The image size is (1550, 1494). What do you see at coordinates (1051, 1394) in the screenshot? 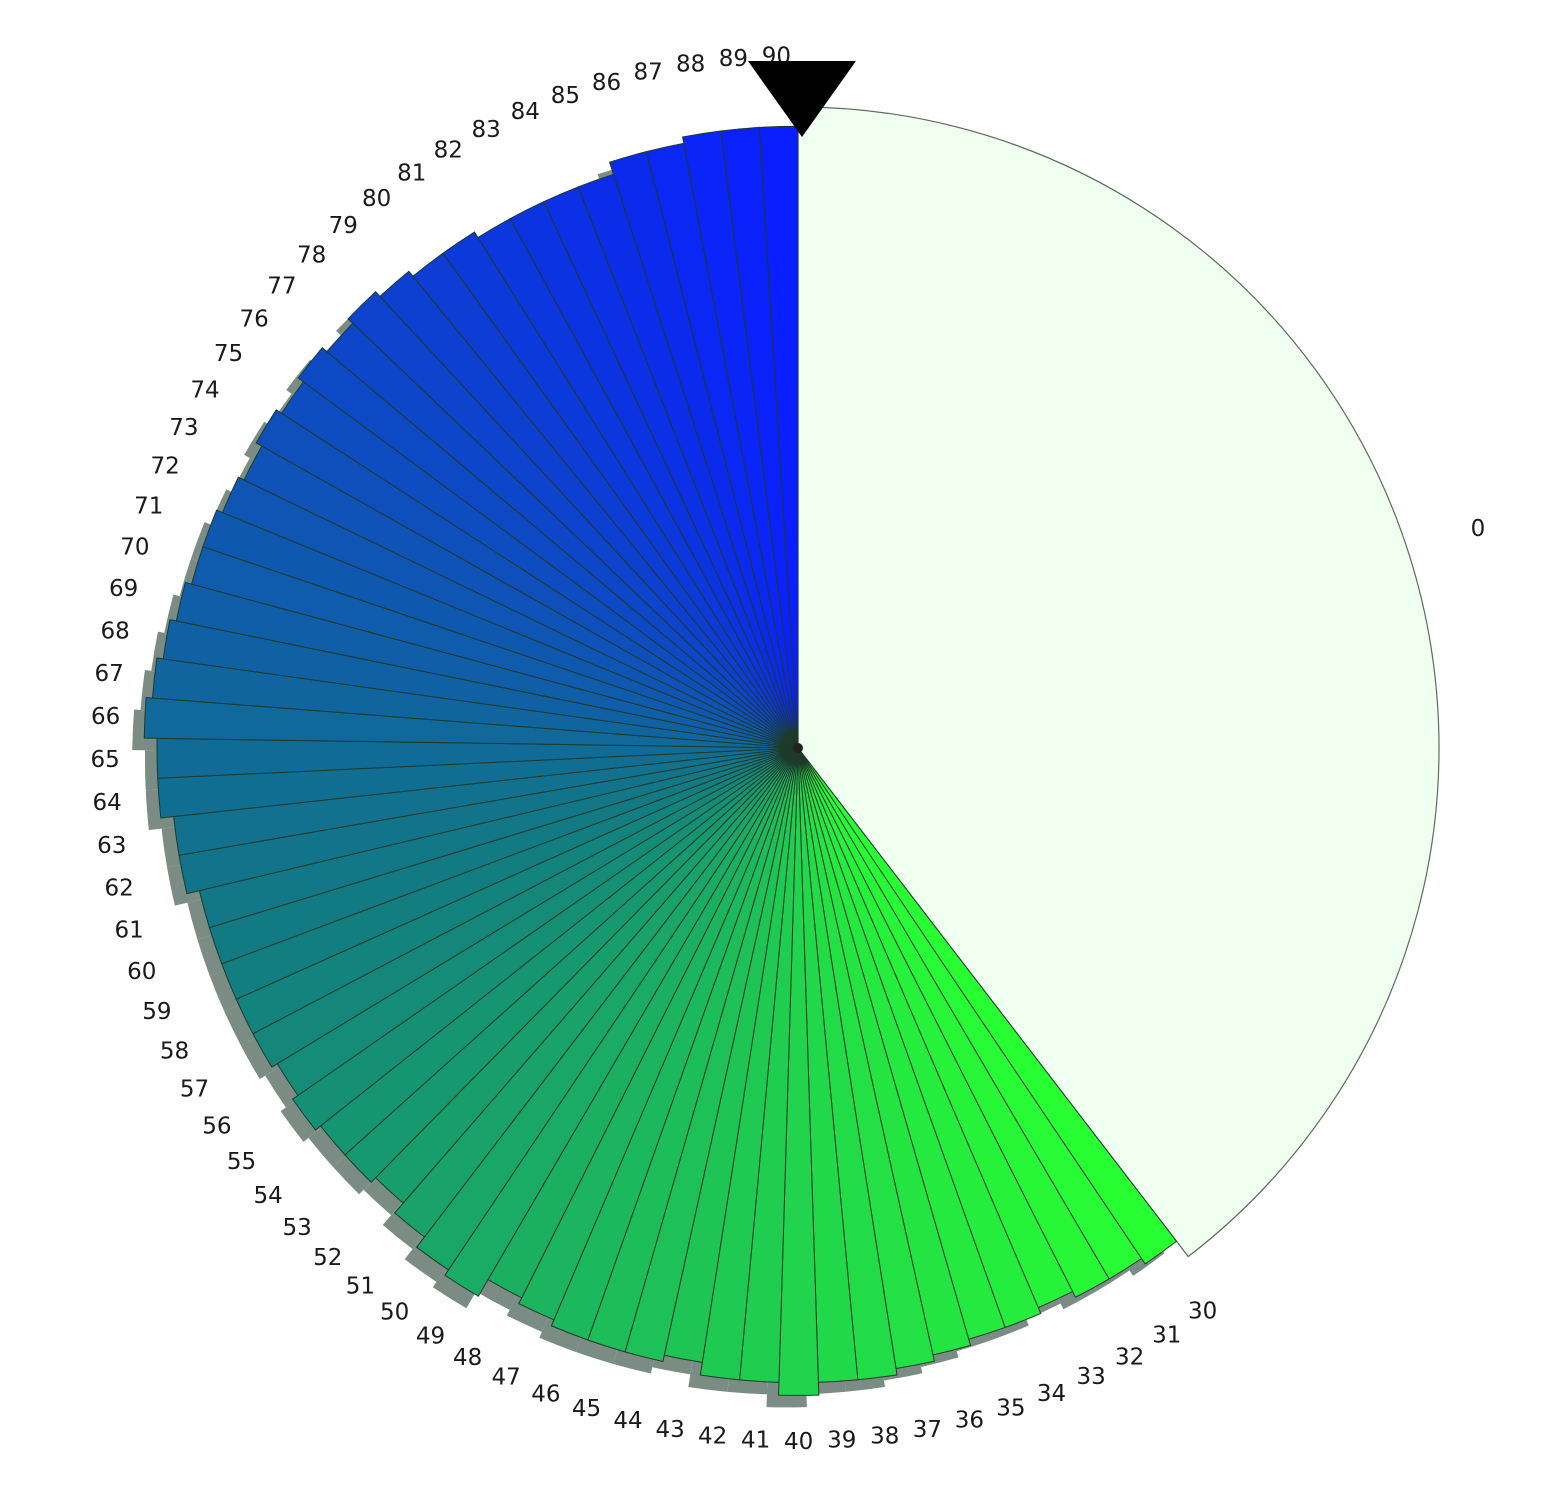
I see `slice-label-34: 34` at bounding box center [1051, 1394].